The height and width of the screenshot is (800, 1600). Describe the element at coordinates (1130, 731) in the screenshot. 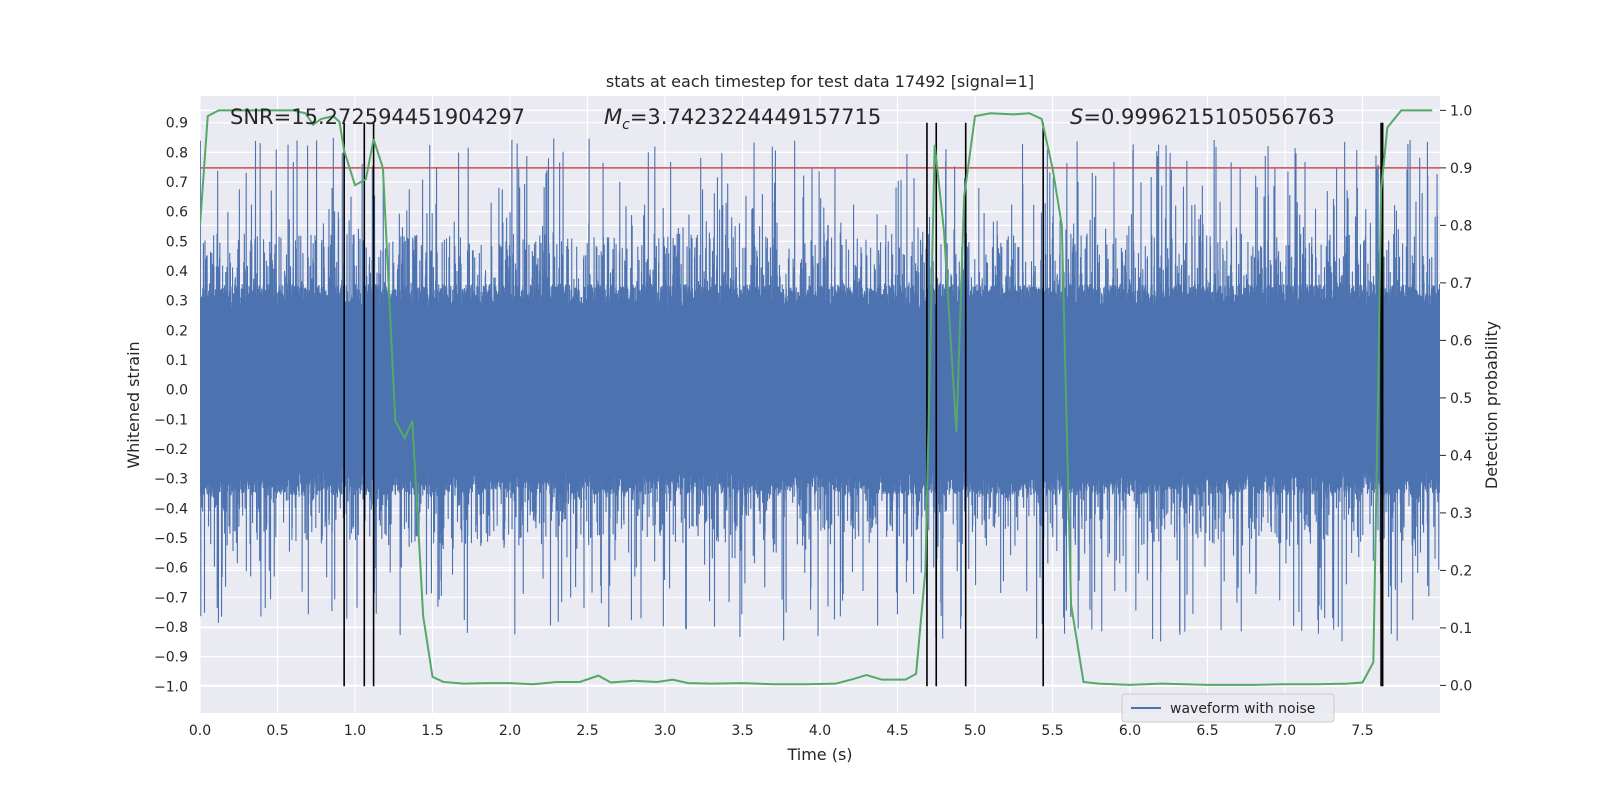

I see `x-tick-label: 6.0` at that location.